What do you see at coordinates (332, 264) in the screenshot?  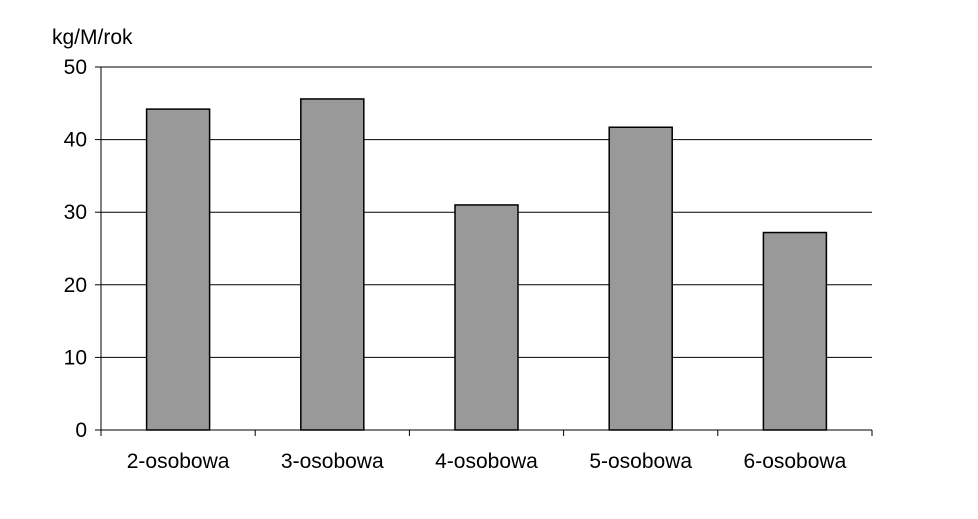 I see `bar-3-osobowa` at bounding box center [332, 264].